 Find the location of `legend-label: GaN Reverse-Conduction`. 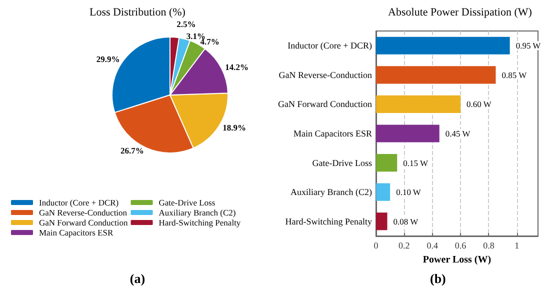

legend-label: GaN Reverse-Conduction is located at coordinates (83, 213).